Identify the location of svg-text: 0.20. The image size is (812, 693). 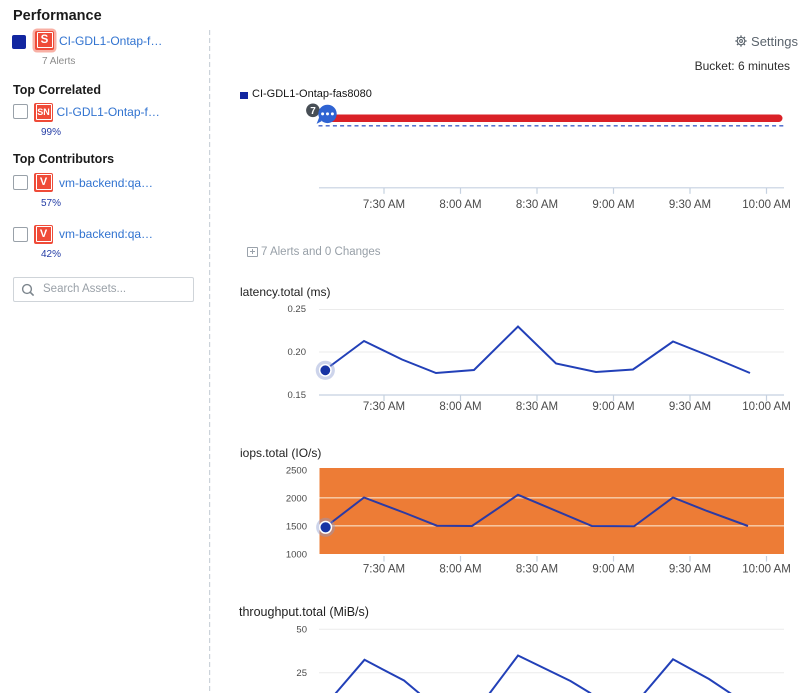
(297, 352).